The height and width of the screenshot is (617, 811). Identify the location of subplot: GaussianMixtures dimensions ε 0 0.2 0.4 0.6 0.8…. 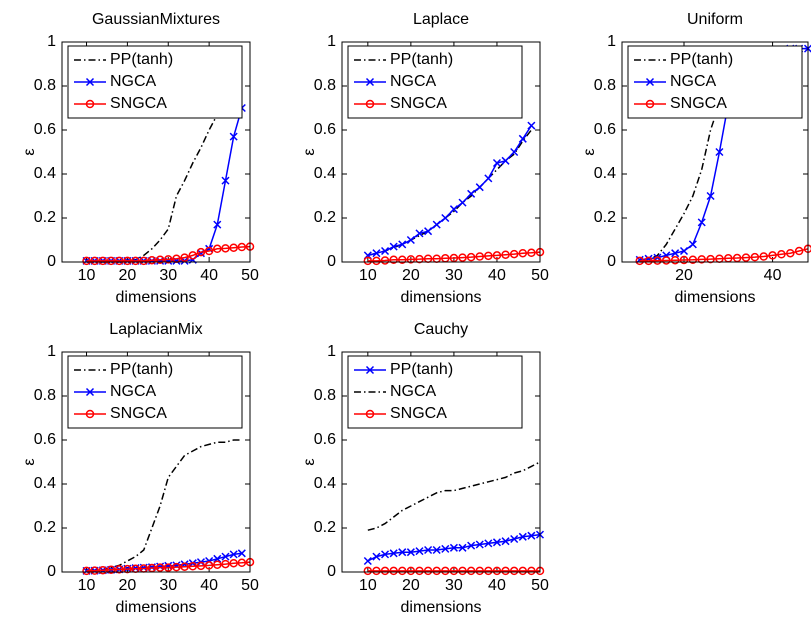
(140, 158).